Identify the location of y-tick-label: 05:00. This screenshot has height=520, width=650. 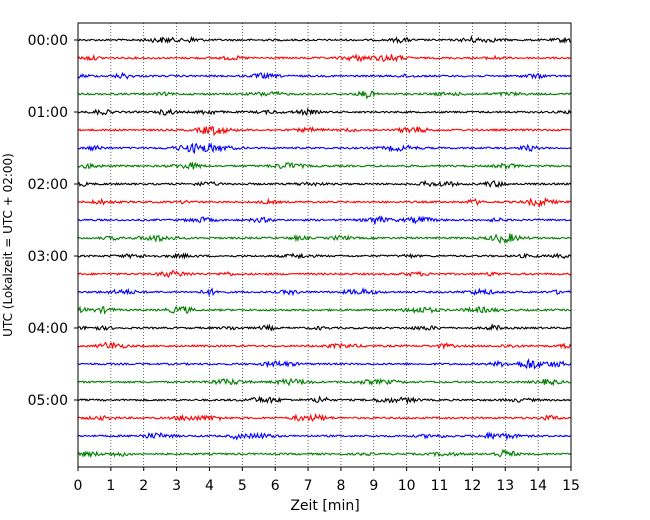
(48, 401).